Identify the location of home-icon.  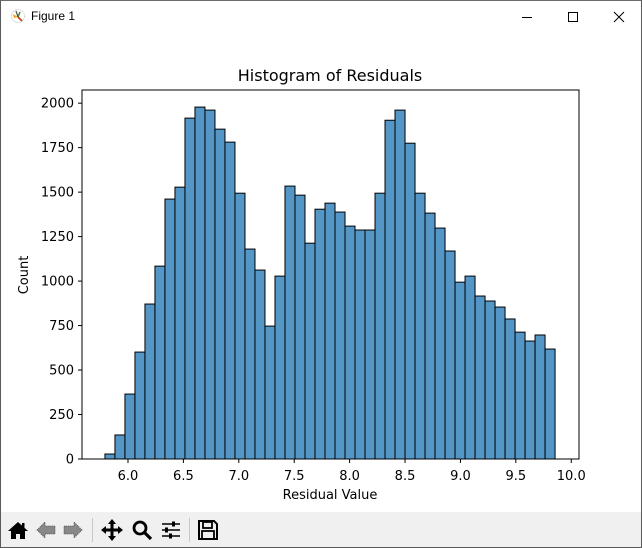
(18, 530).